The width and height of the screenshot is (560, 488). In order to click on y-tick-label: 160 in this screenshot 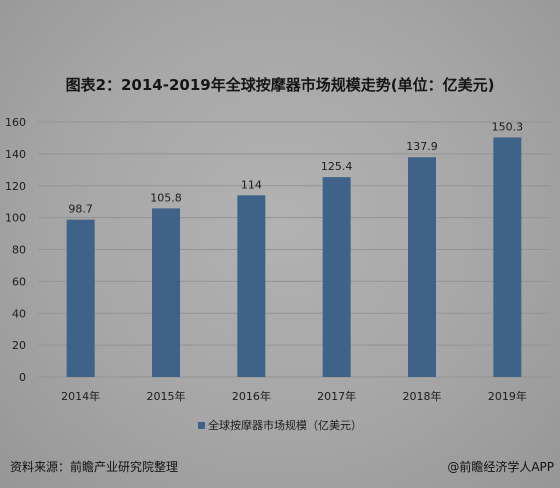, I will do `click(15, 122)`.